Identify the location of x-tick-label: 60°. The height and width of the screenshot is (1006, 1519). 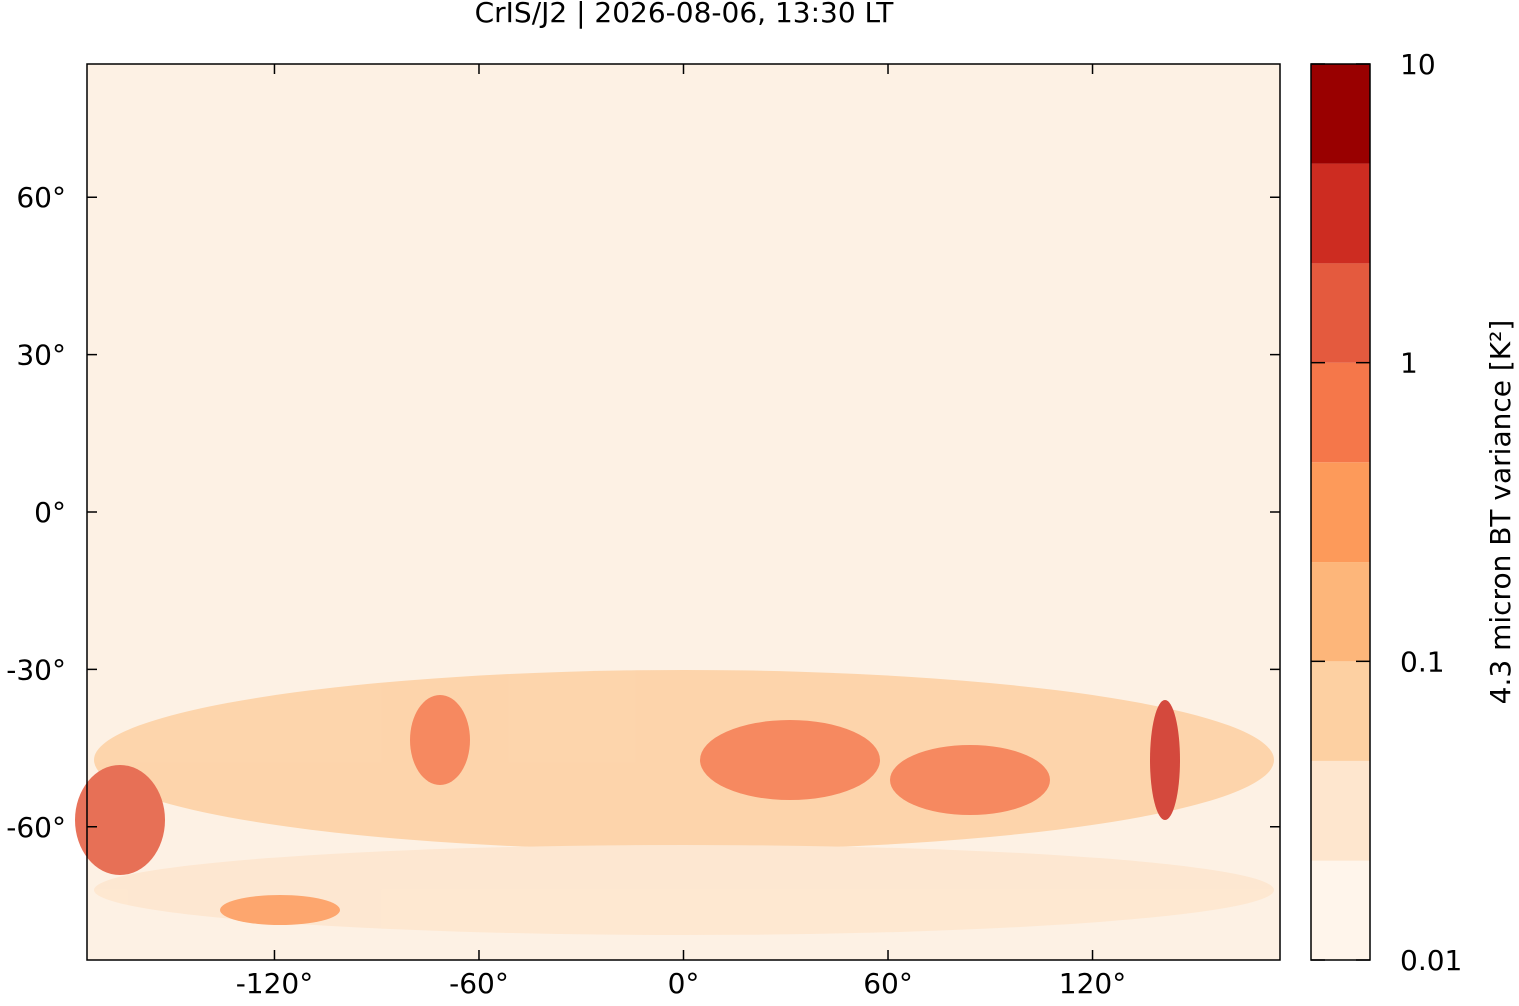
(888, 983).